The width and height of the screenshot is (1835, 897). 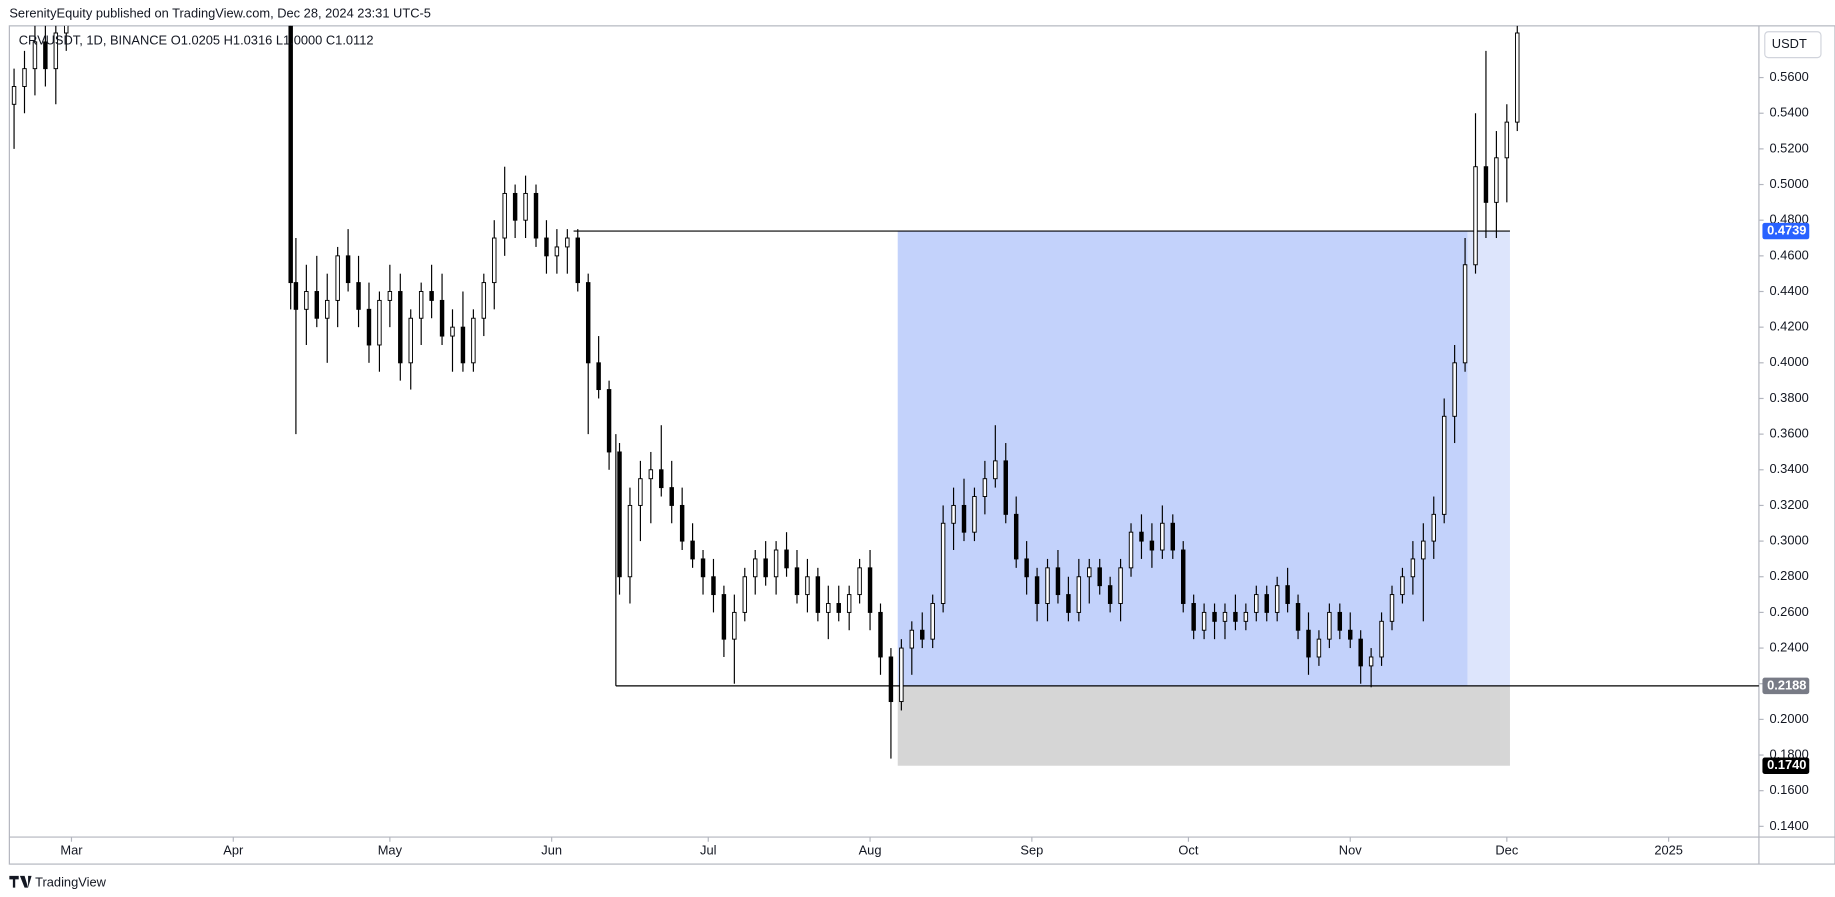 I want to click on y-tick-label: 0.2600, so click(x=1788, y=611).